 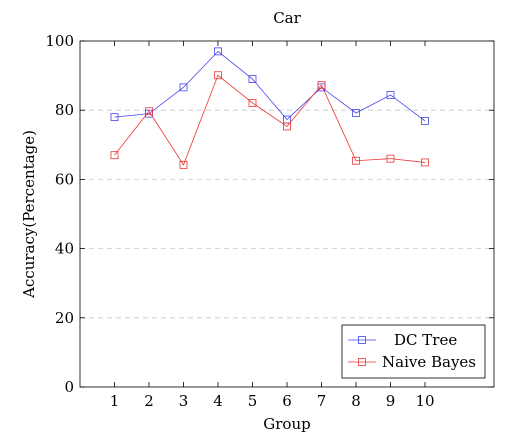 What do you see at coordinates (218, 401) in the screenshot?
I see `x-tick-label: 4` at bounding box center [218, 401].